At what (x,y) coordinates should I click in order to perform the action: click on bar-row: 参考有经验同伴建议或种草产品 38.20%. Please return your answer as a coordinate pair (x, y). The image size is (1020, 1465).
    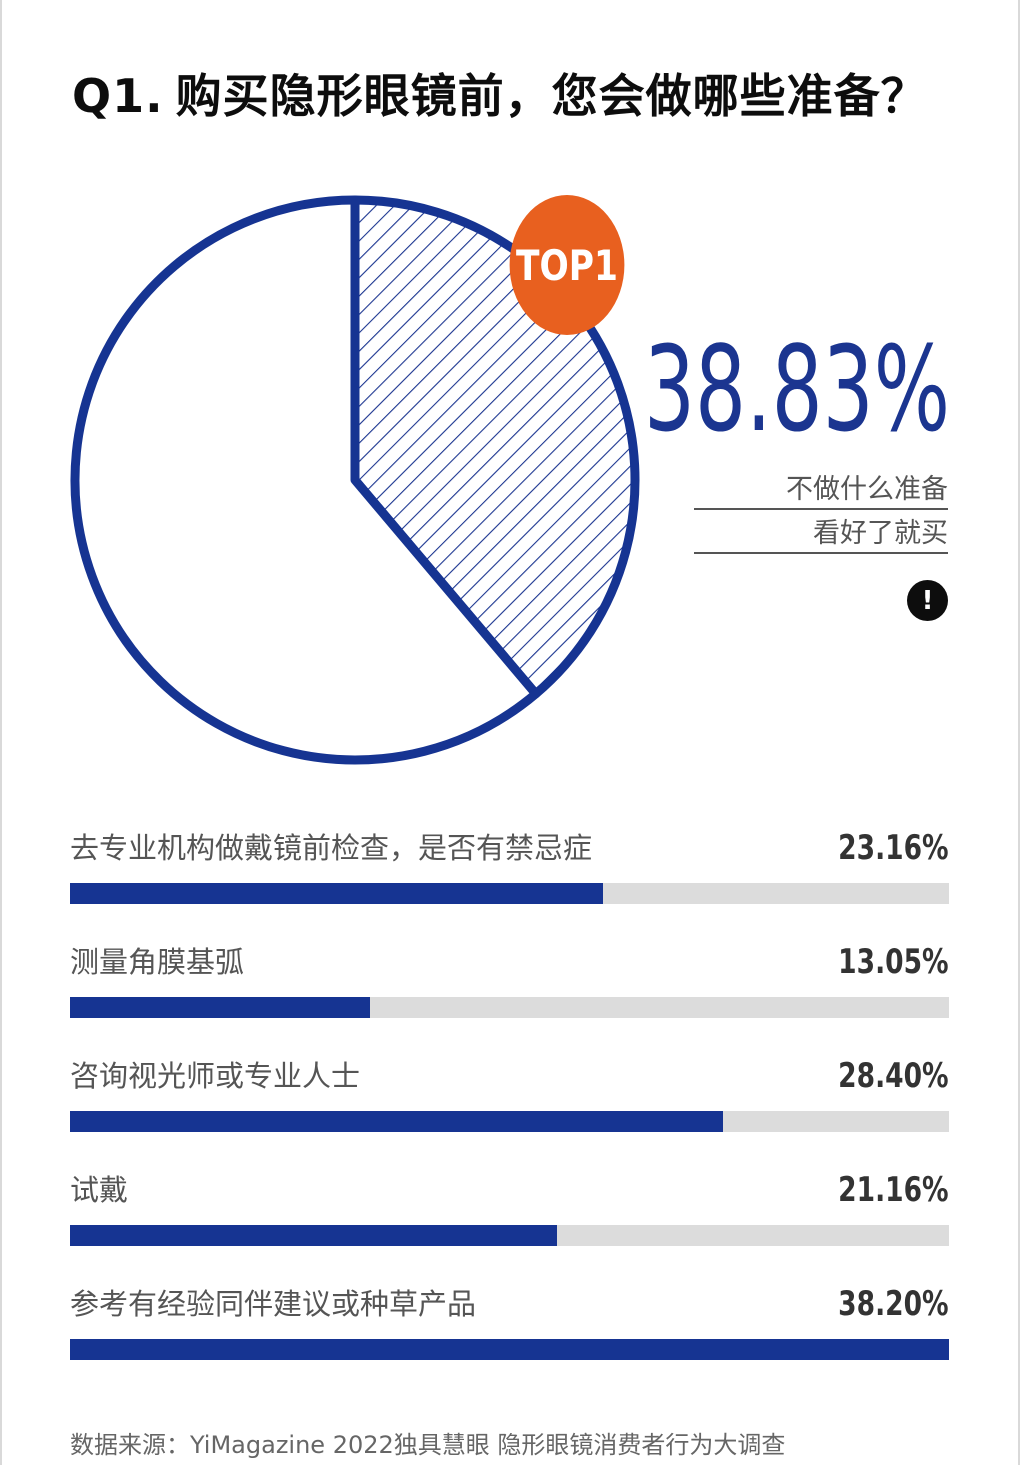
    Looking at the image, I should click on (509, 1344).